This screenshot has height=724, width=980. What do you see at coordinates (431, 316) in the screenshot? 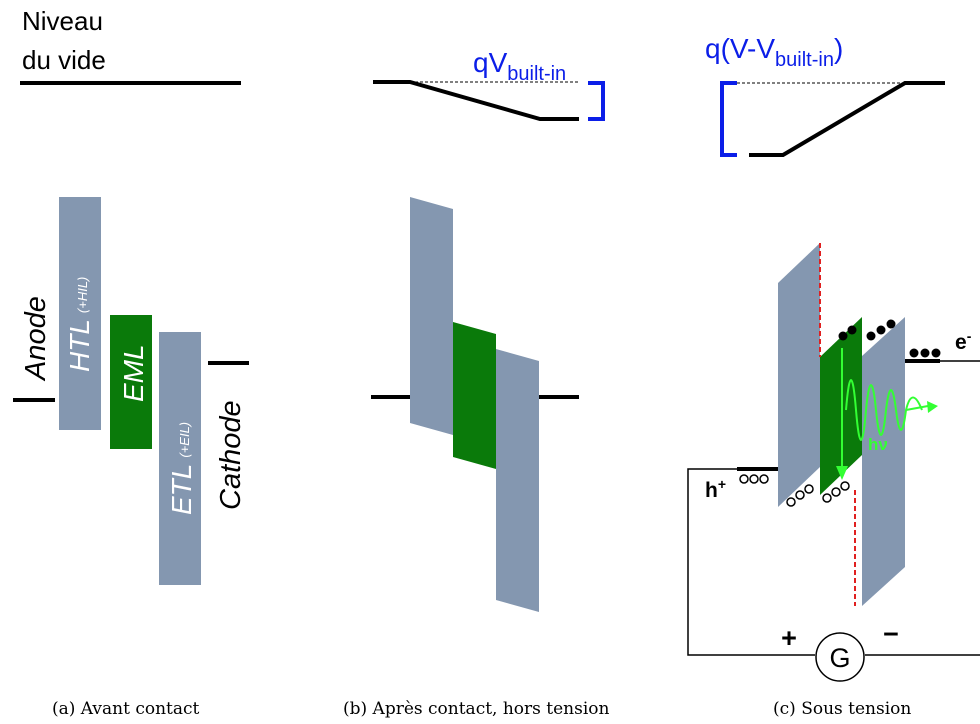
I see `htl-layer-b` at bounding box center [431, 316].